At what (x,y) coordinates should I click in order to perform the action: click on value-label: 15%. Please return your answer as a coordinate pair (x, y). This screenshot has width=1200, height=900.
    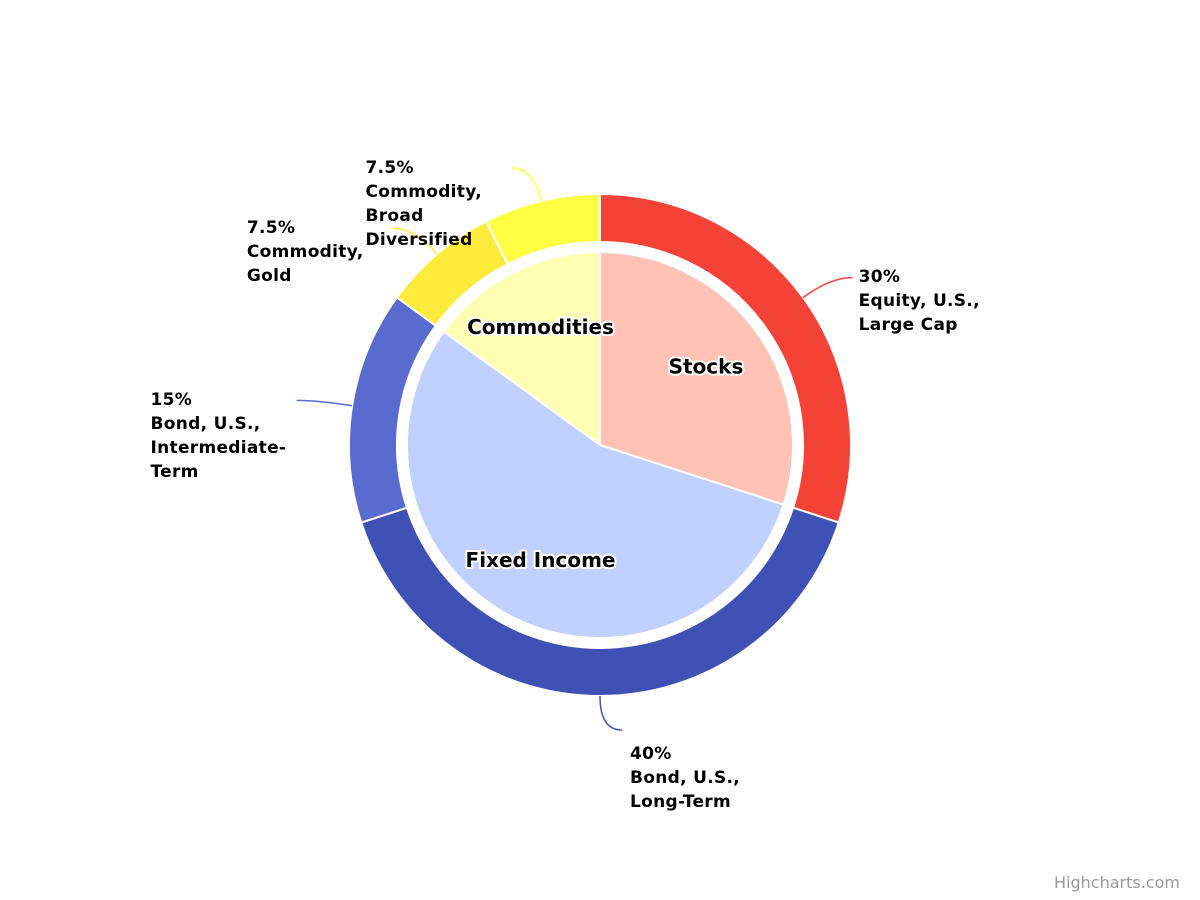
    Looking at the image, I should click on (171, 400).